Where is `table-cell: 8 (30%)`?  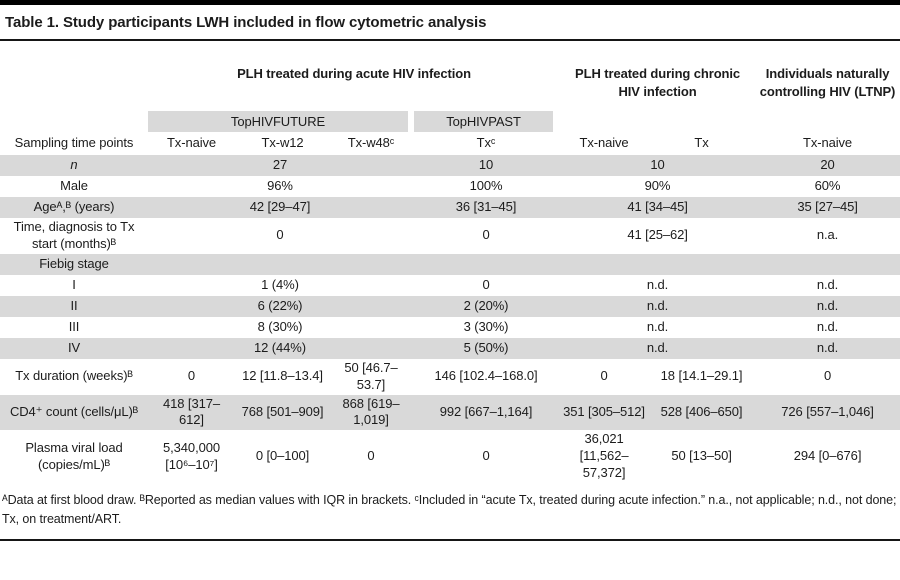 table-cell: 8 (30%) is located at coordinates (280, 326).